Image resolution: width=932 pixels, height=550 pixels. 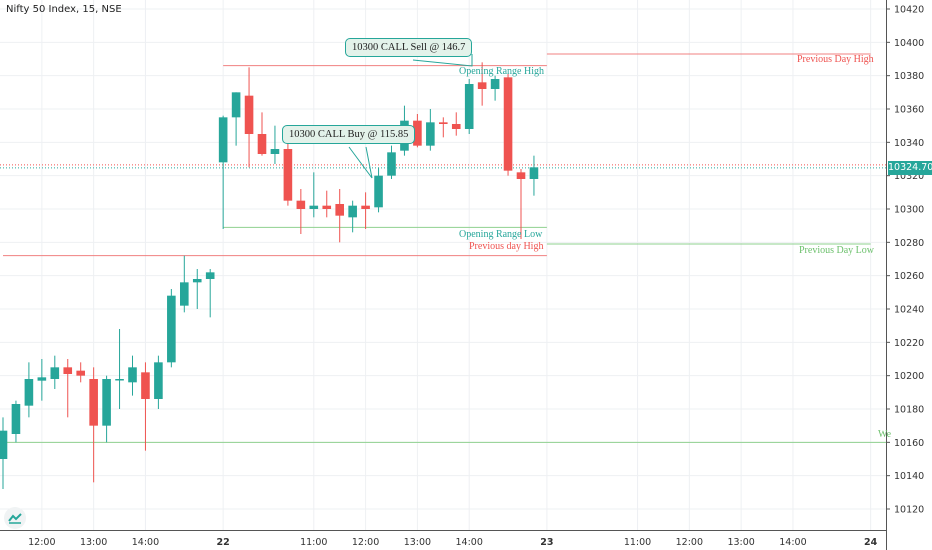 What do you see at coordinates (442, 60) in the screenshot?
I see `call-sell-pointer` at bounding box center [442, 60].